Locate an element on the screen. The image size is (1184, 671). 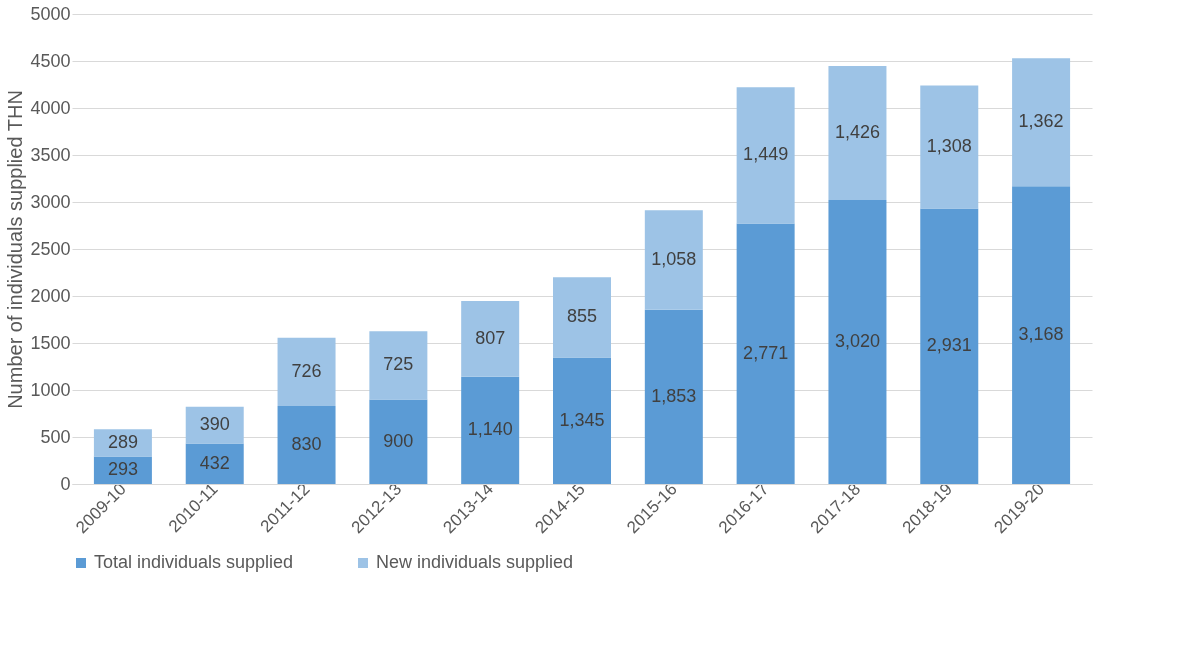
y-tick-label: 0 is located at coordinates (65, 483).